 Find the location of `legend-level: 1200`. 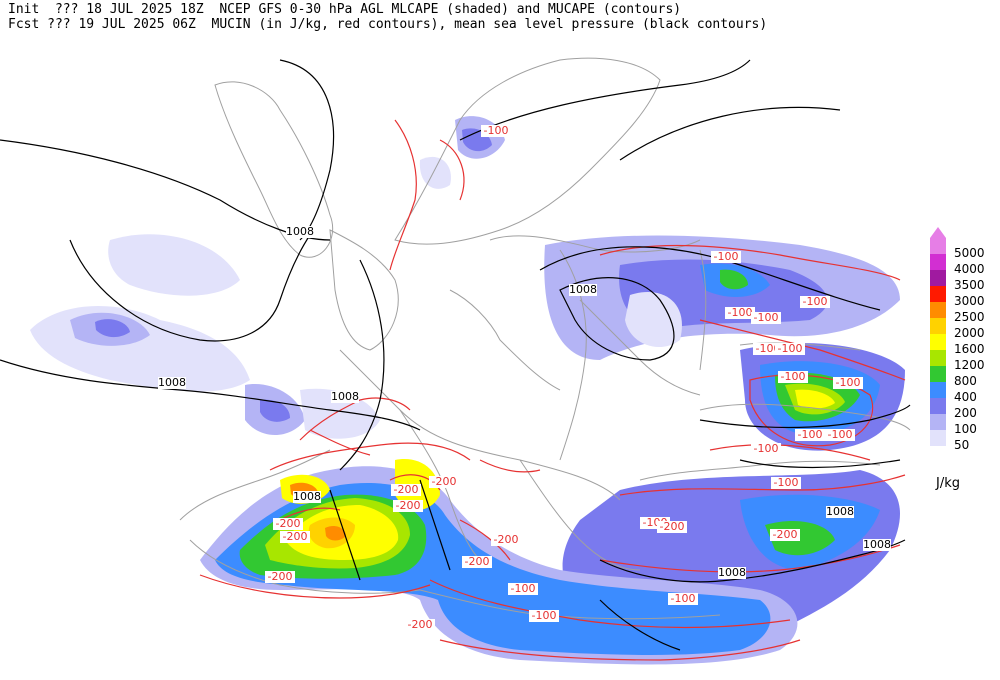

legend-level: 1200 is located at coordinates (962, 361).